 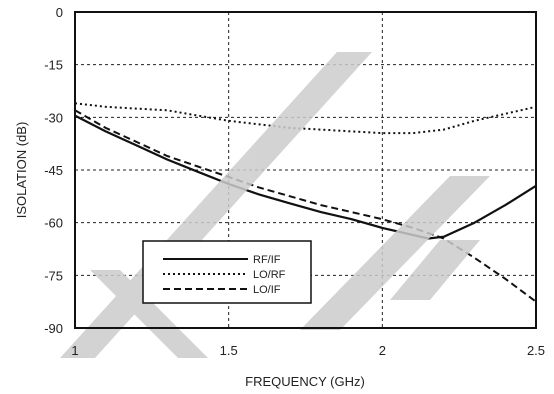 I want to click on y-tick-label: -45, so click(x=53, y=170).